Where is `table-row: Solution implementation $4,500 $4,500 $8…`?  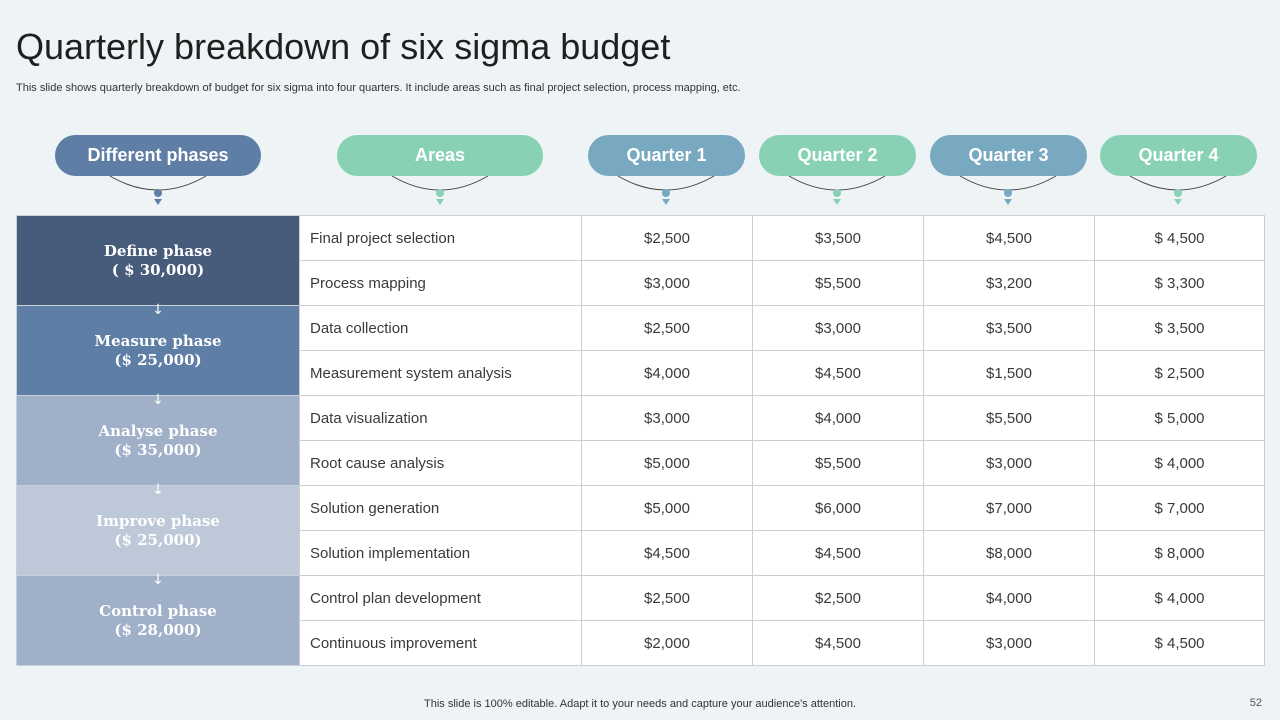 table-row: Solution implementation $4,500 $4,500 $8… is located at coordinates (641, 553).